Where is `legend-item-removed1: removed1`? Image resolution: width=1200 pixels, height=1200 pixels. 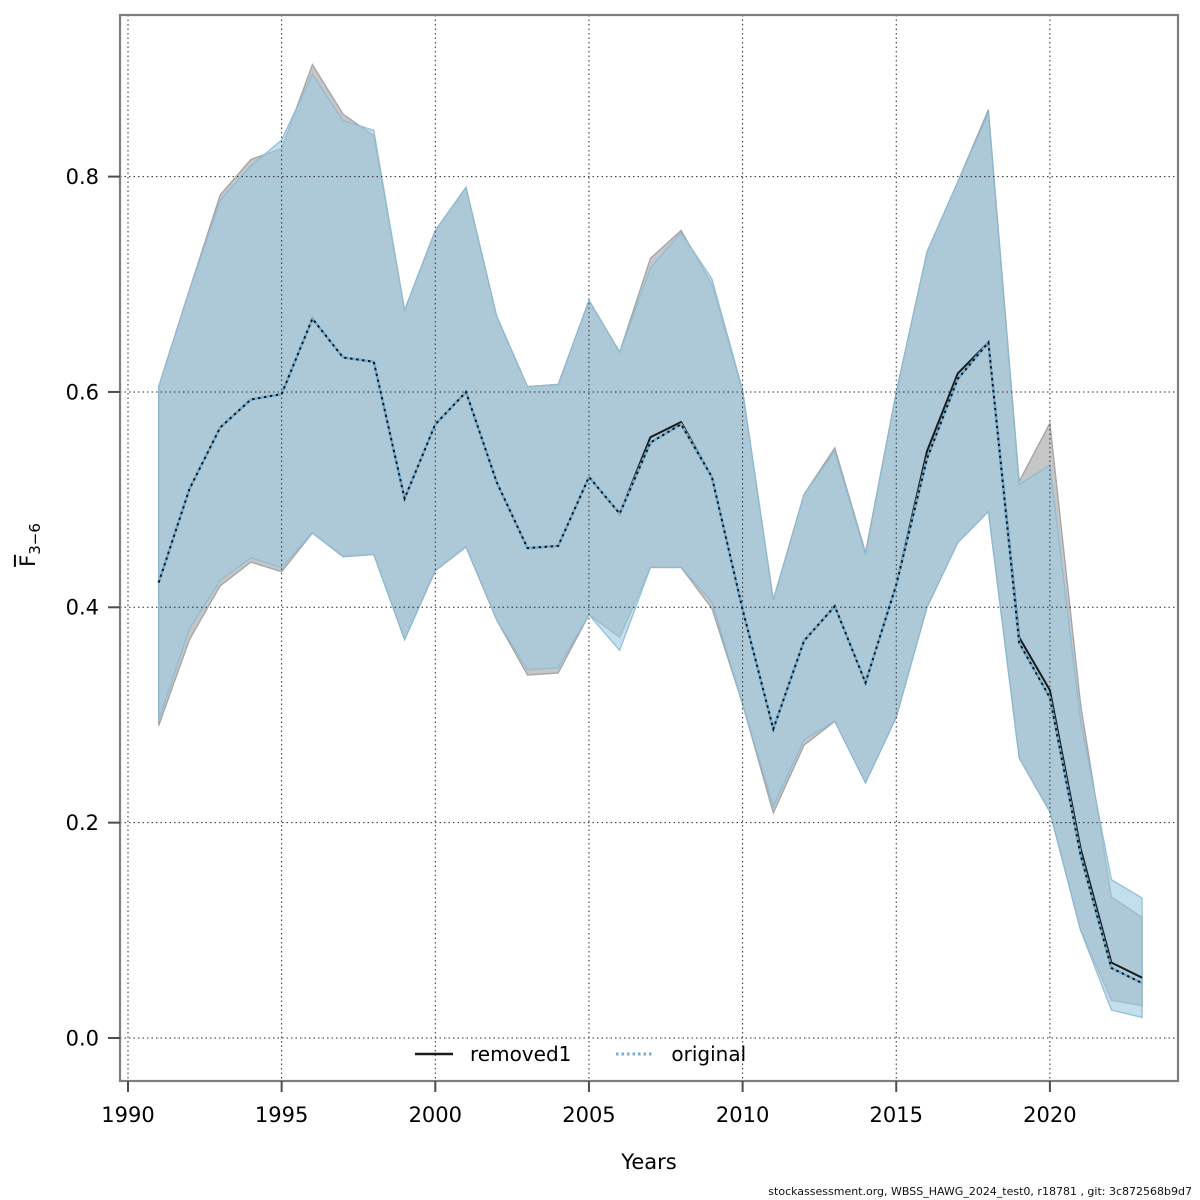 legend-item-removed1: removed1 is located at coordinates (492, 1054).